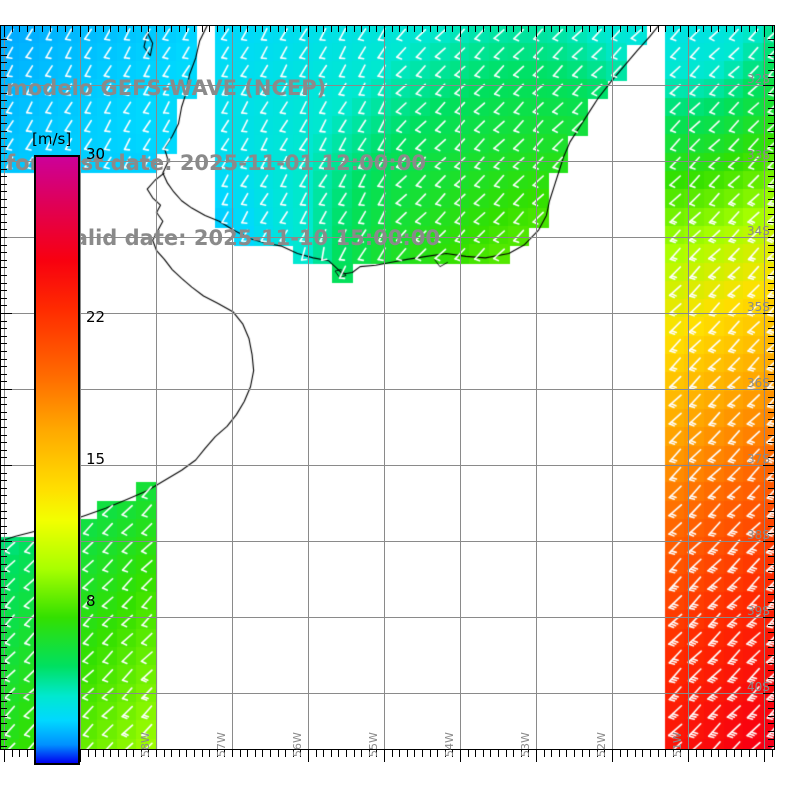 This screenshot has height=800, width=800. What do you see at coordinates (96, 316) in the screenshot?
I see `colorbar-tick-label: 22` at bounding box center [96, 316].